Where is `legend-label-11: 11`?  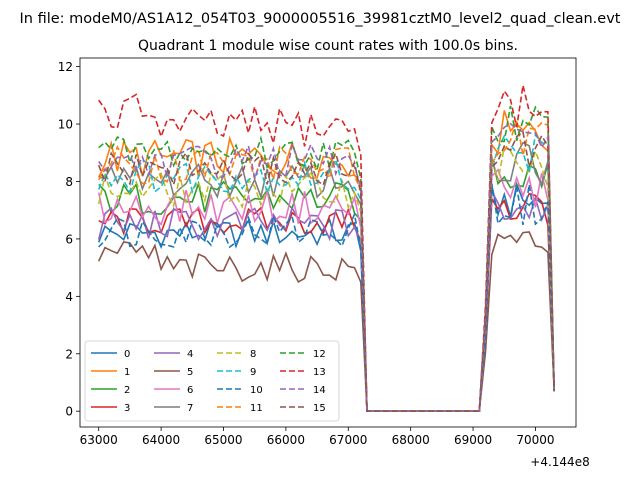 legend-label-11: 11 is located at coordinates (256, 408).